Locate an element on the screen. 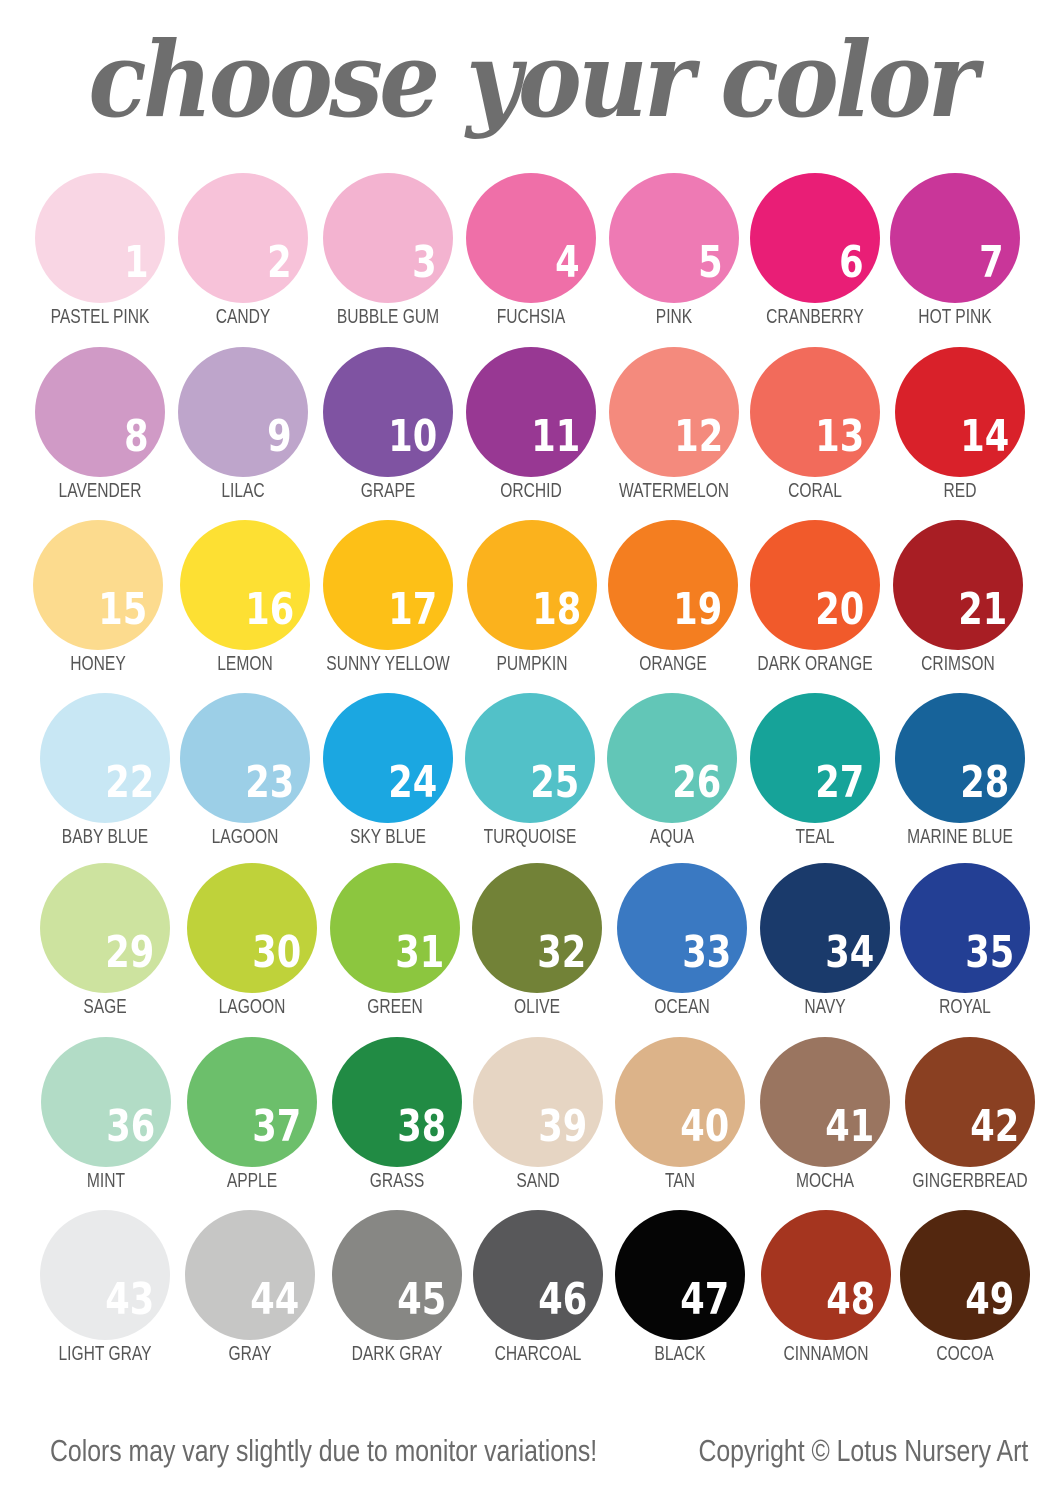 The image size is (1063, 1500). color-number: 37 is located at coordinates (276, 1126).